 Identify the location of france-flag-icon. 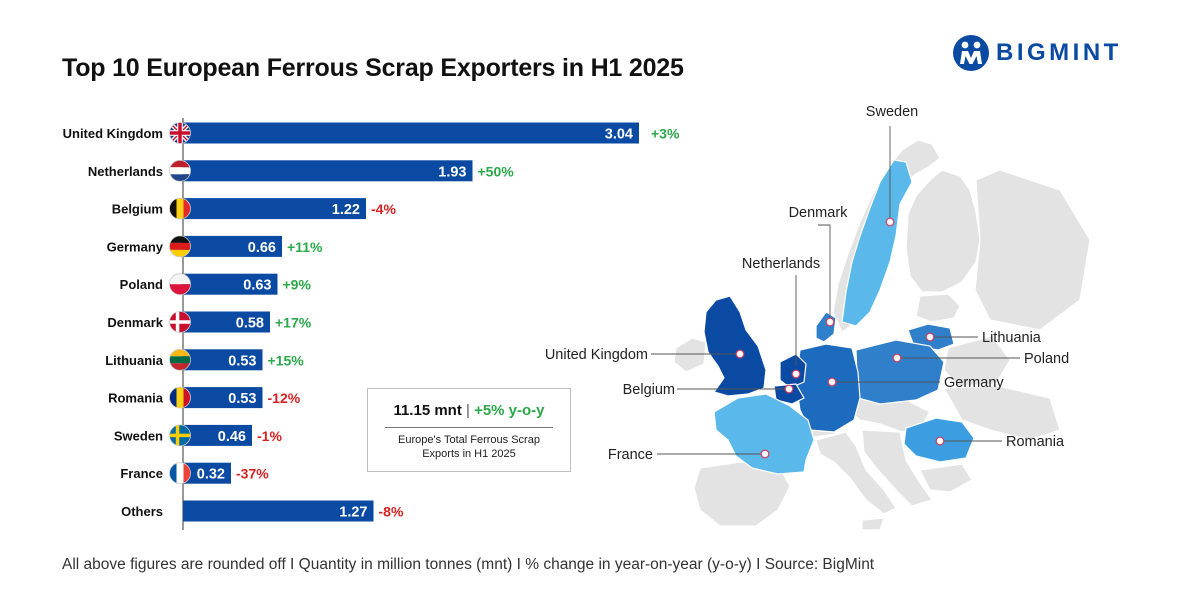
(180, 473).